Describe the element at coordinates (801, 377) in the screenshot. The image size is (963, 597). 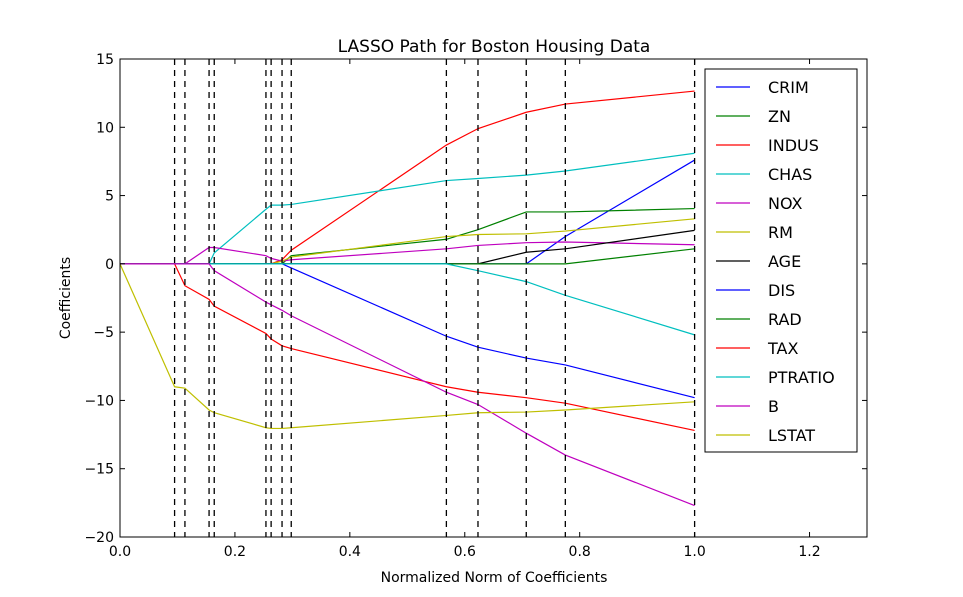
I see `legend-label: PTRATIO` at that location.